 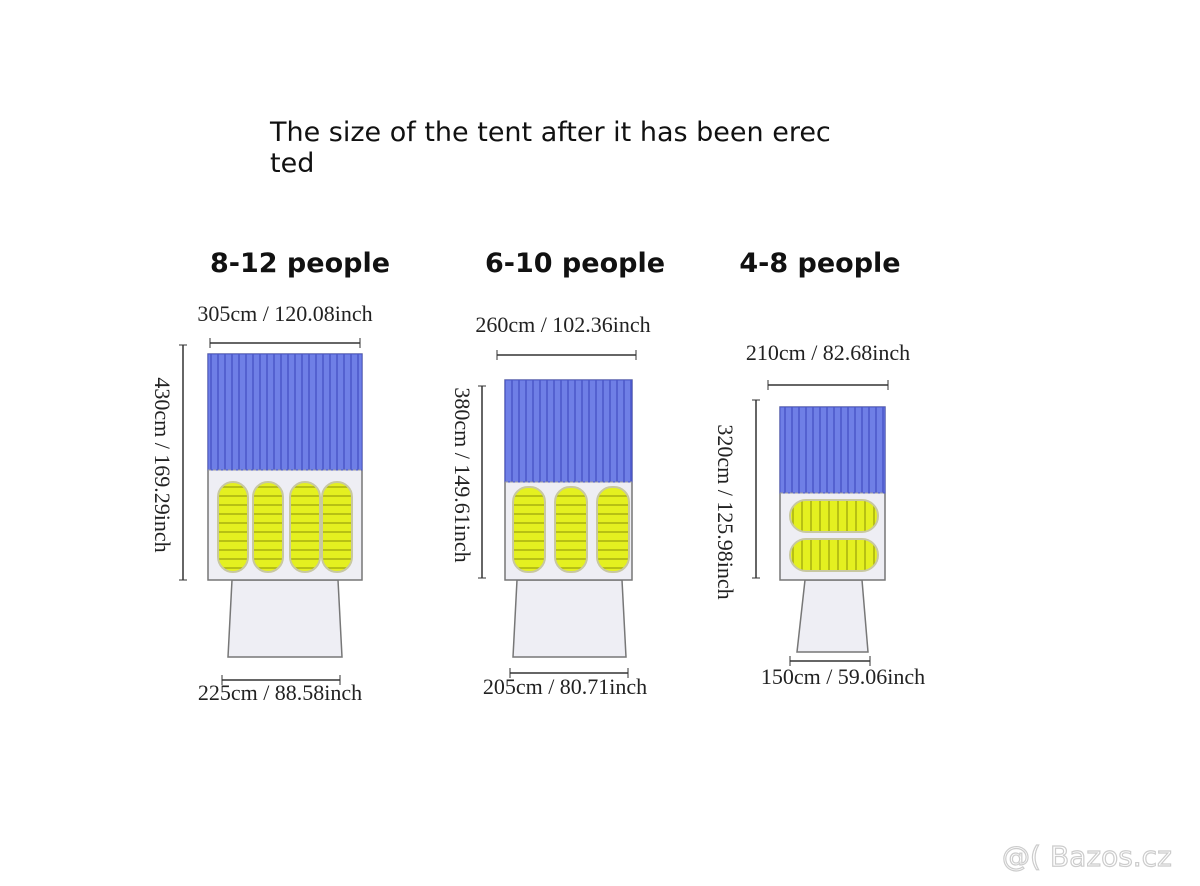 I want to click on vestibule-width-label: 205cm / 80.71inch, so click(x=565, y=686).